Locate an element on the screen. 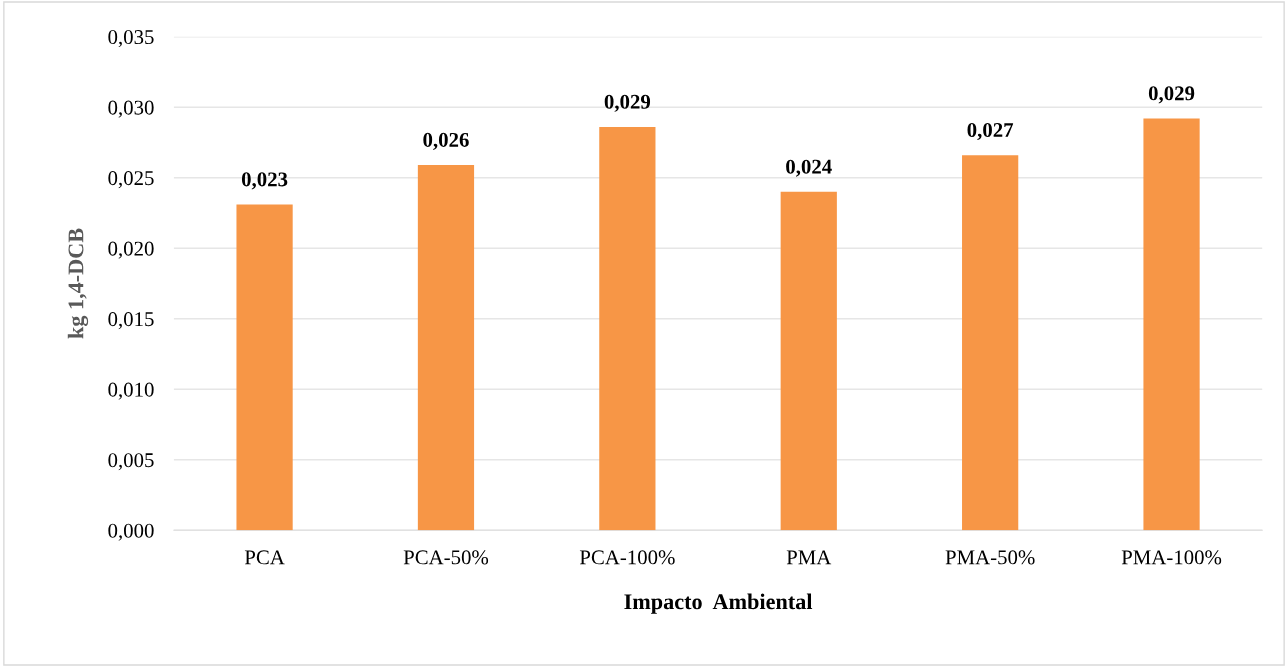 Image resolution: width=1288 pixels, height=667 pixels. y-tick-label: 0,005 is located at coordinates (131, 462).